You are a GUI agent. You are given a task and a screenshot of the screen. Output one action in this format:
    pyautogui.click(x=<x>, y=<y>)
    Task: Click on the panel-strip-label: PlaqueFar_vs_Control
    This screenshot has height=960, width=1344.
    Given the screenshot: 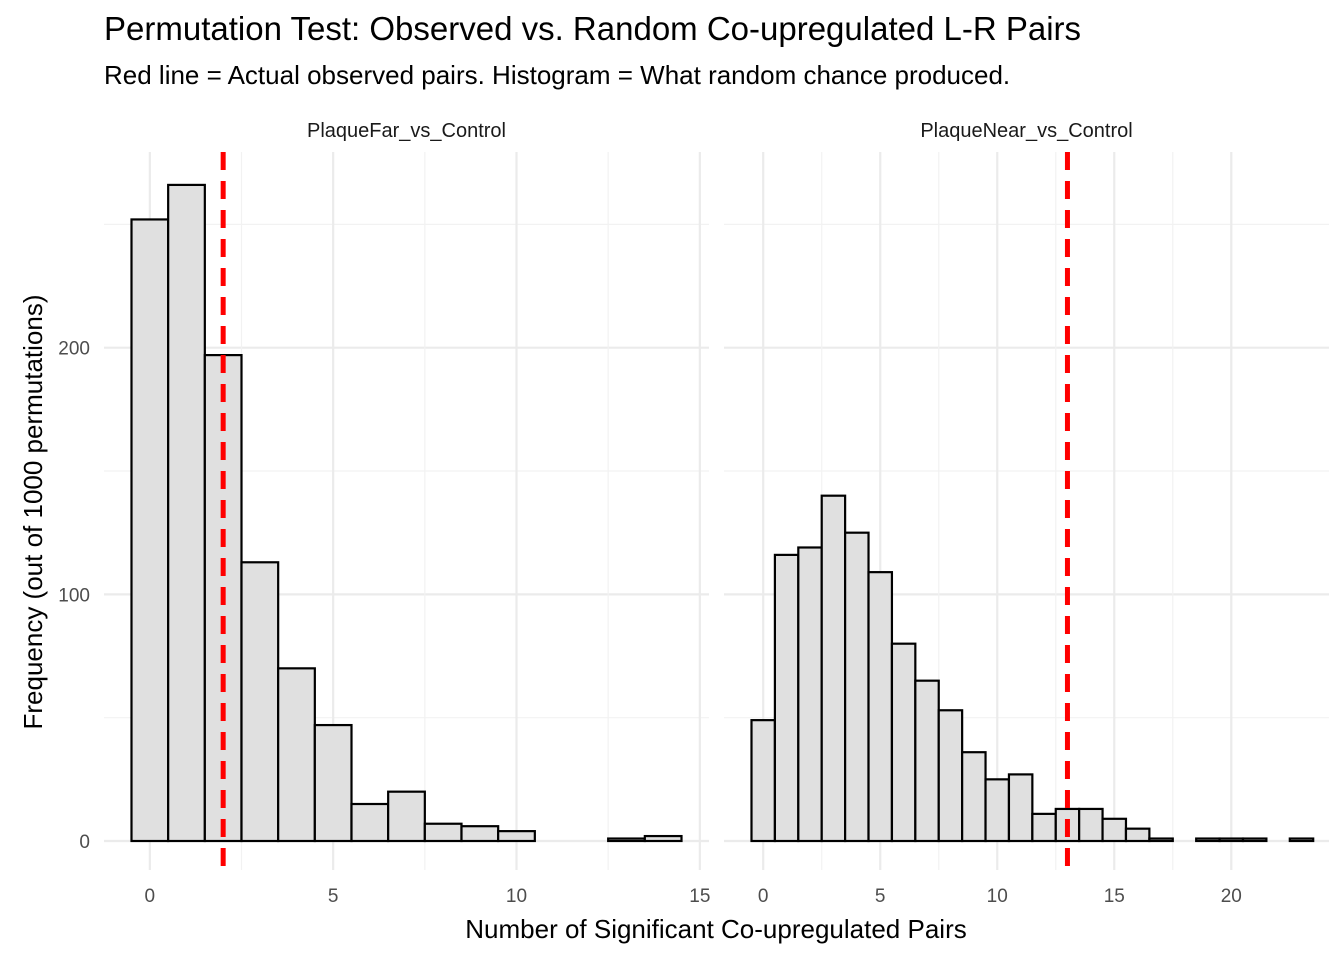 What is the action you would take?
    pyautogui.click(x=406, y=131)
    